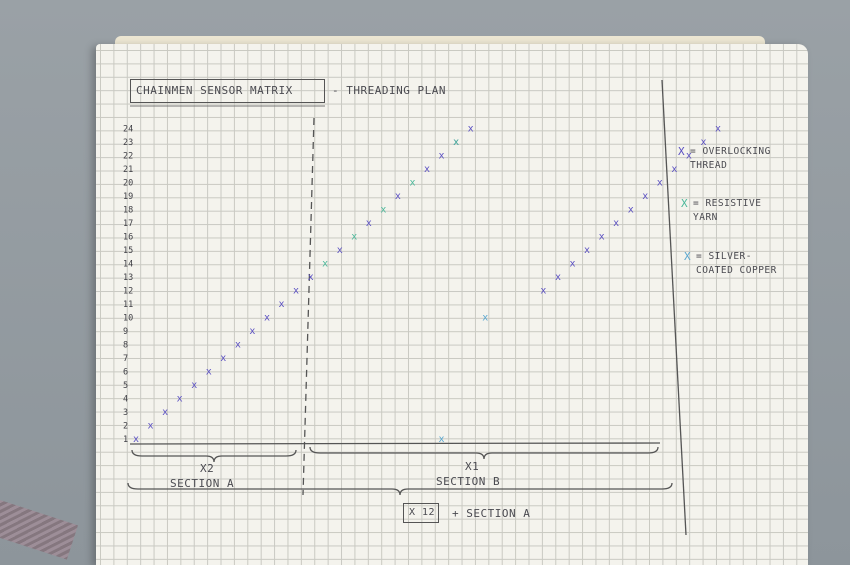 This screenshot has height=565, width=850. Describe the element at coordinates (136, 439) in the screenshot. I see `thread-mark-0-0: x` at that location.